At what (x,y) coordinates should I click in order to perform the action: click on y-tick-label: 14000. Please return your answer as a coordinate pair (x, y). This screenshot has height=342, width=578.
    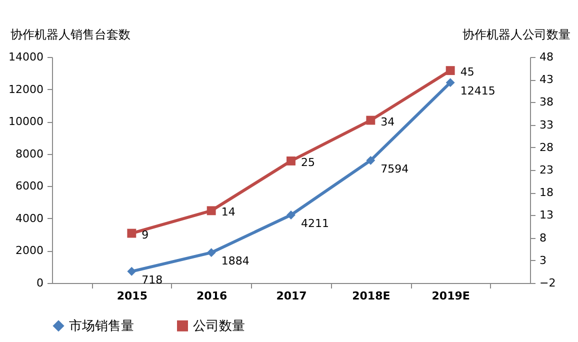
    Looking at the image, I should click on (26, 57).